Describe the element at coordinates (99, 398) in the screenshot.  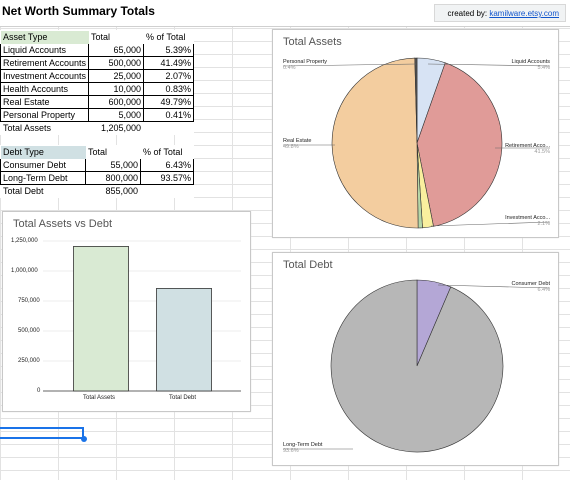
I see `x-tick-label: Total Assets` at that location.